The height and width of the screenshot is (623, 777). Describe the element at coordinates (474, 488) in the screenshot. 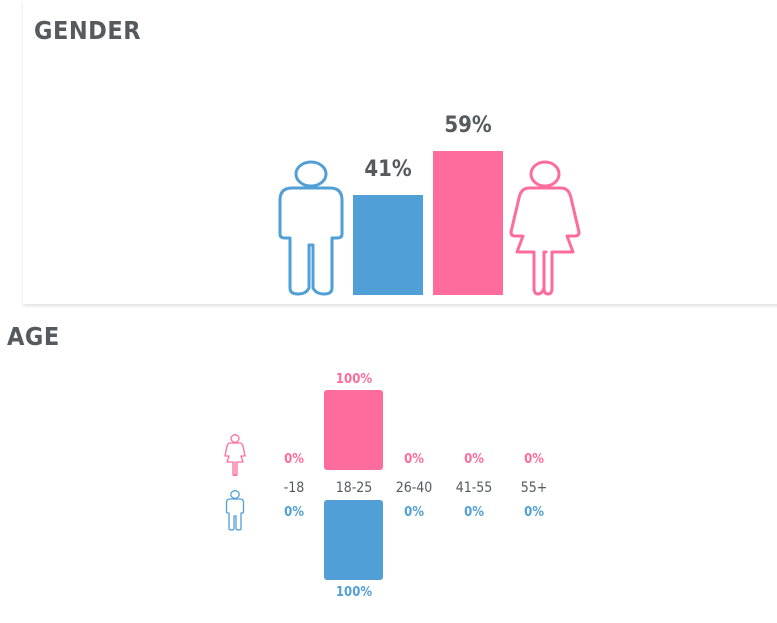

I see `age-category-label: 41-55` at that location.